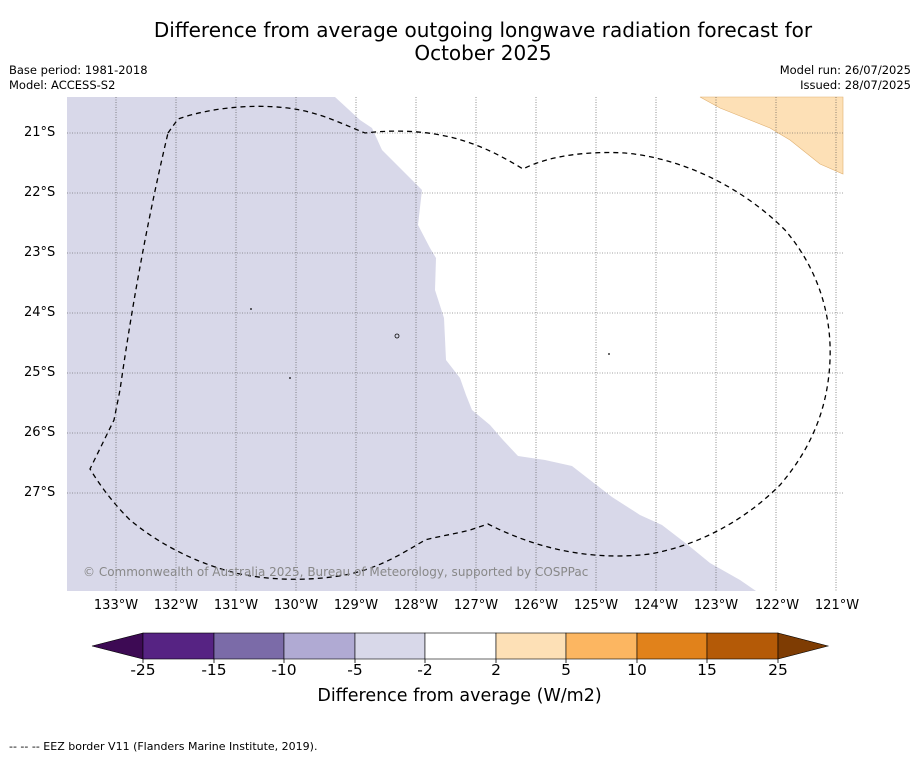  Describe the element at coordinates (117, 646) in the screenshot. I see `colorbar-extend-low` at that location.